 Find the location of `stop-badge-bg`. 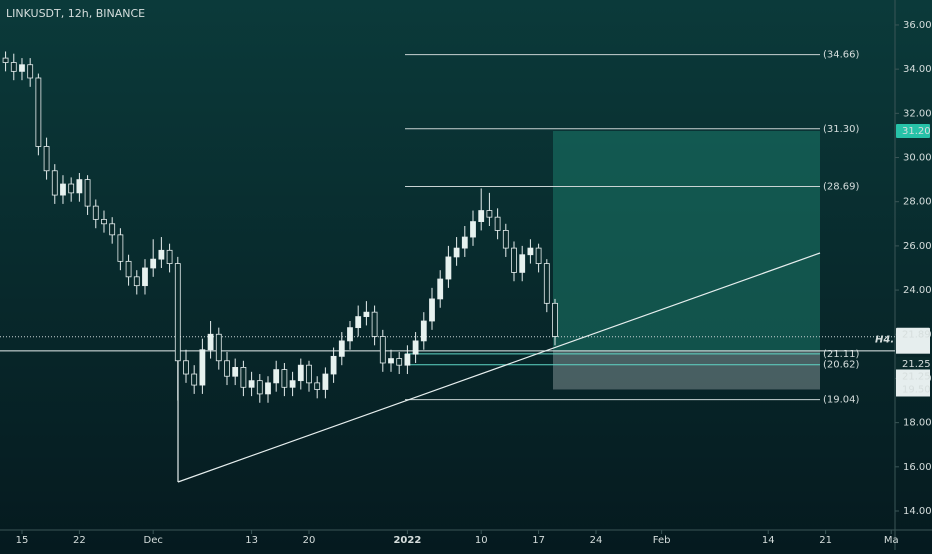

stop-badge-bg is located at coordinates (913, 383).